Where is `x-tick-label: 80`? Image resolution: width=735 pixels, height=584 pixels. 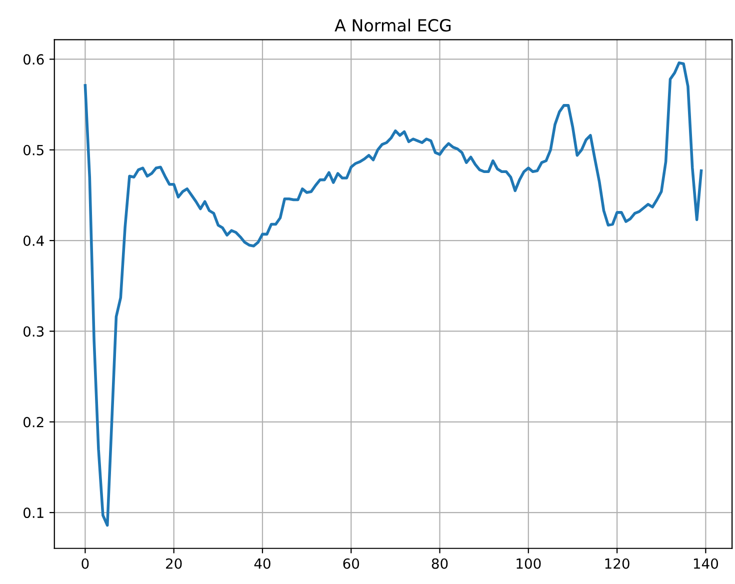 x-tick-label: 80 is located at coordinates (440, 563).